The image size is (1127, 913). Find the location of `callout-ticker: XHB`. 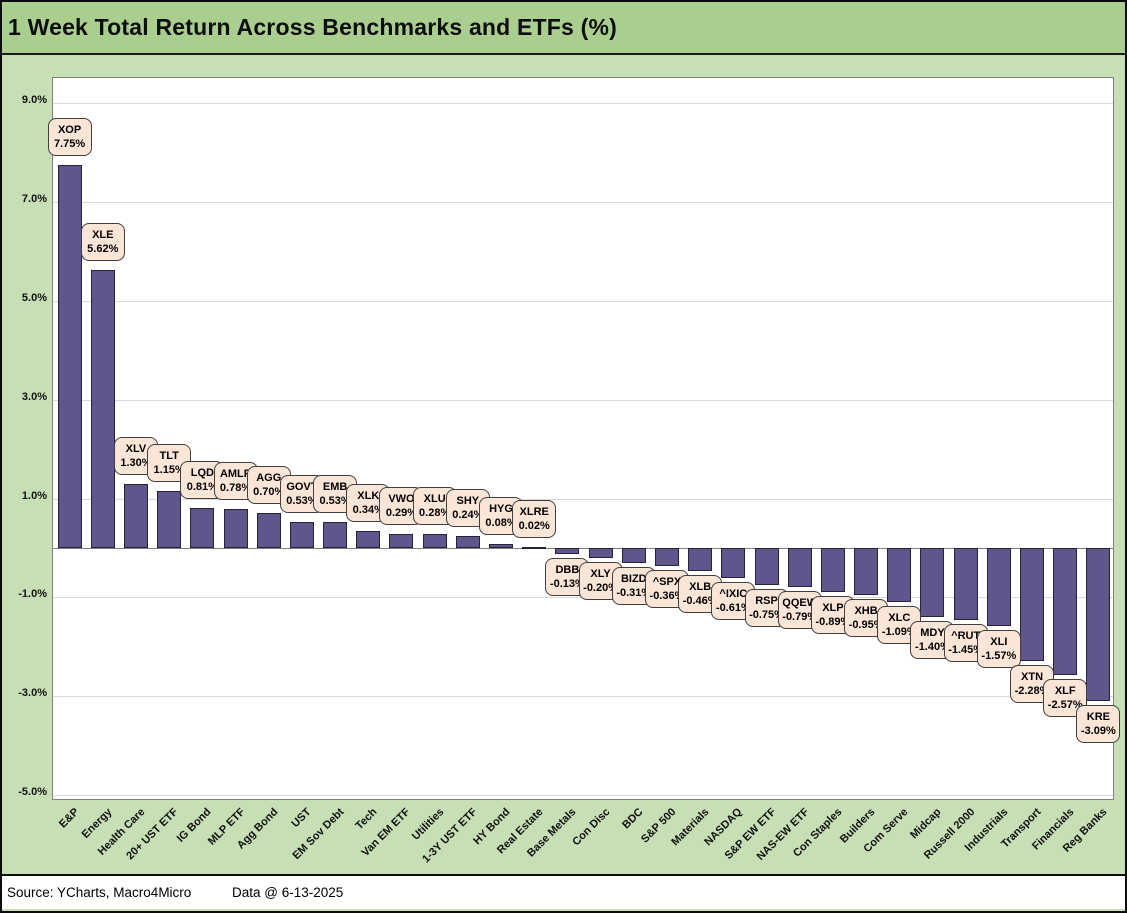

callout-ticker: XHB is located at coordinates (866, 610).